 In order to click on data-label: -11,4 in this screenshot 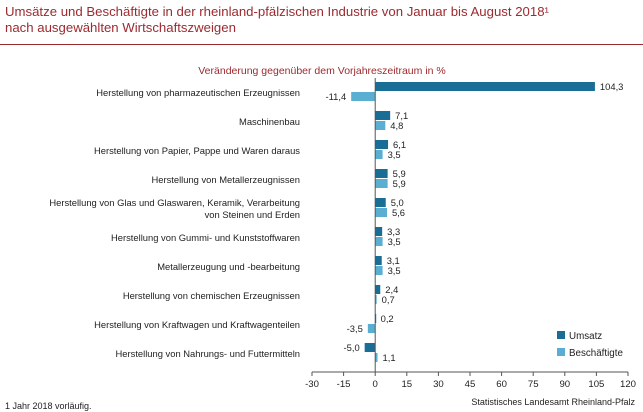, I will do `click(336, 96)`.